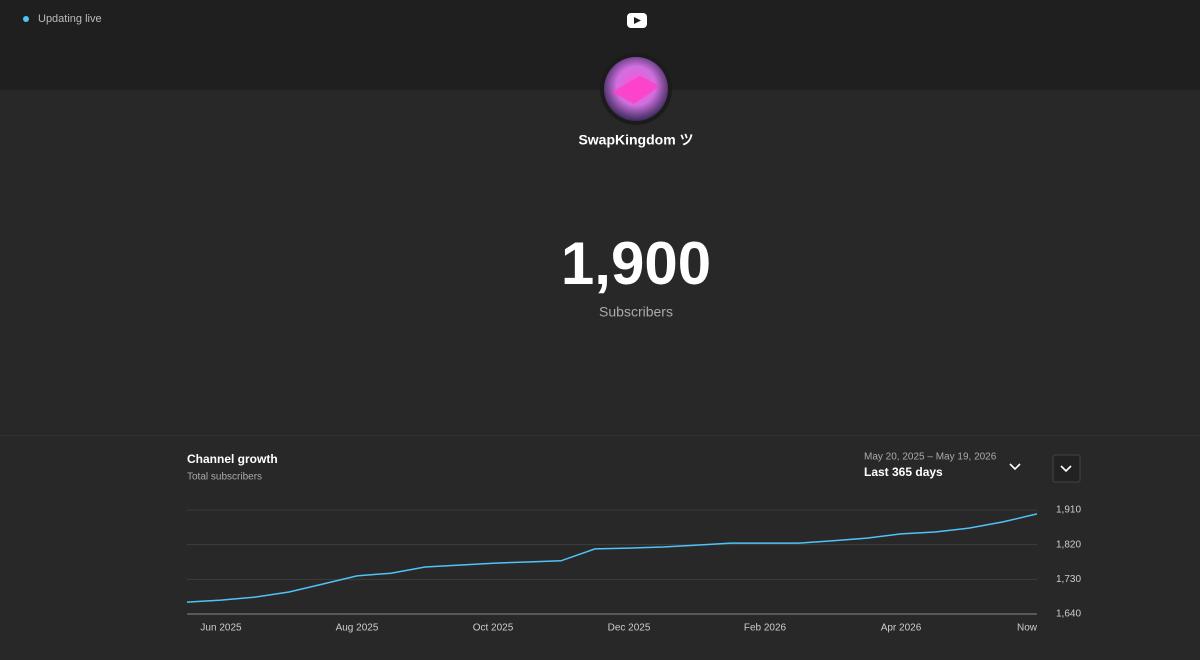 The image size is (1200, 660). Describe the element at coordinates (1015, 467) in the screenshot. I see `range-chevron` at that location.